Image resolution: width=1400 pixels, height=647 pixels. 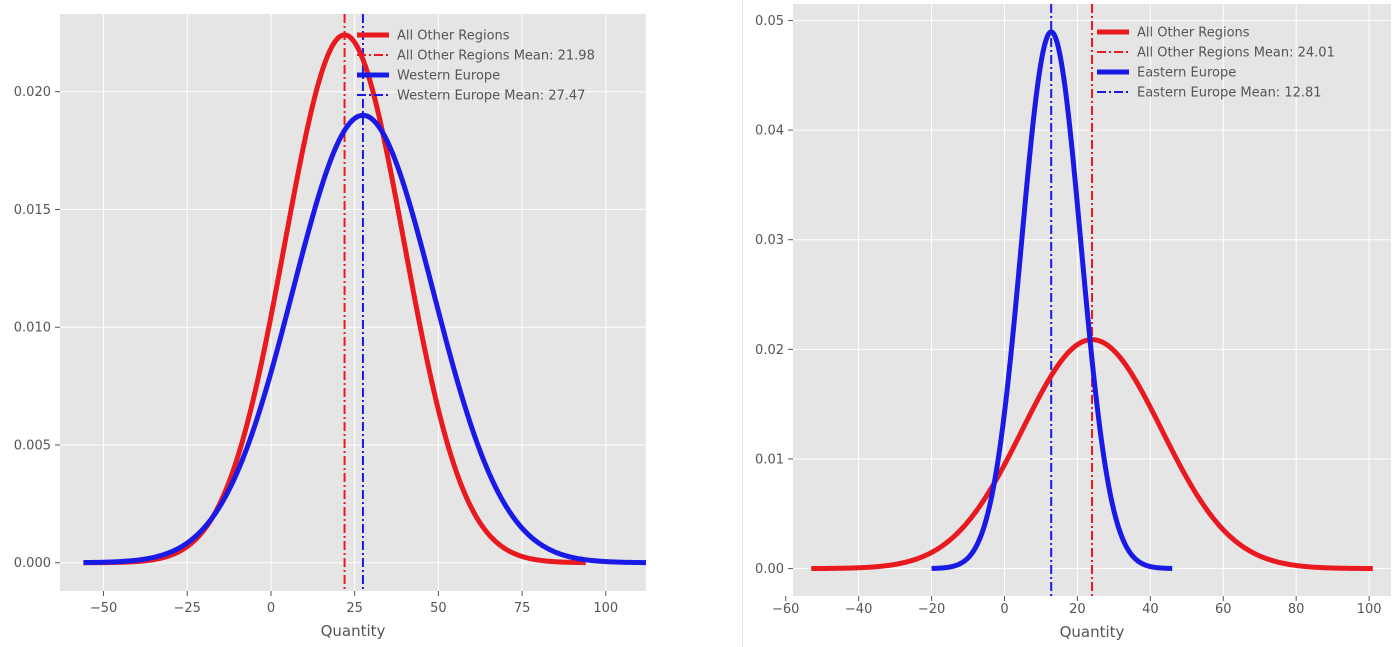 I want to click on legend-label: Eastern Europe Mean: 12.81, so click(x=1229, y=93).